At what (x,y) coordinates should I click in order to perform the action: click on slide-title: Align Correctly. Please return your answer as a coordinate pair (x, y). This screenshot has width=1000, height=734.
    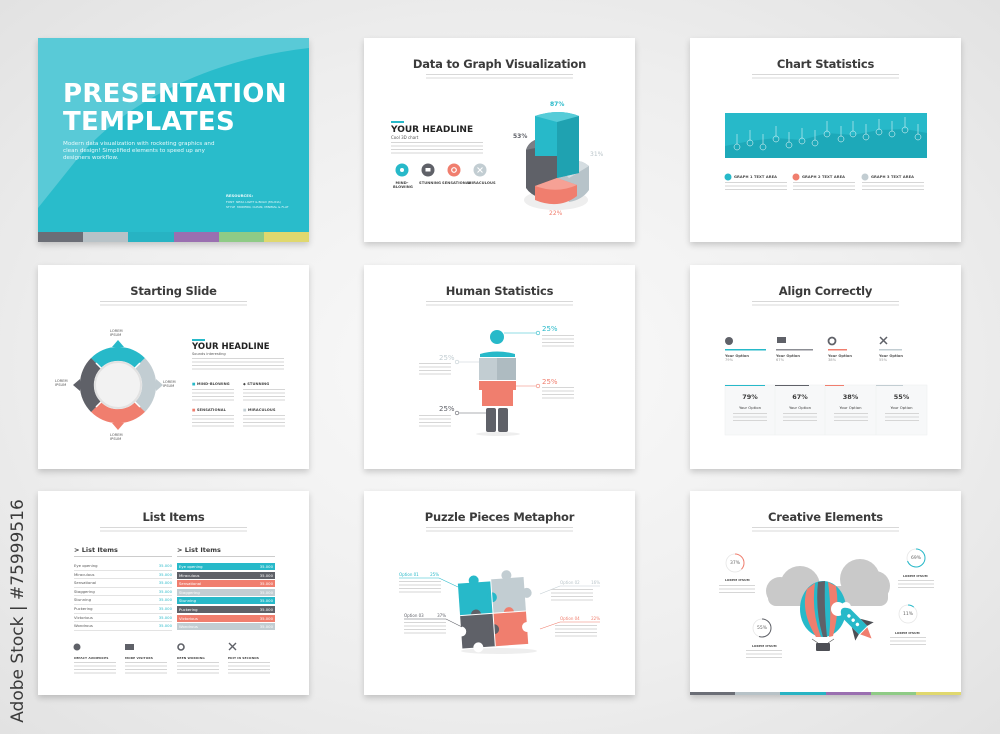
    Looking at the image, I should click on (825, 291).